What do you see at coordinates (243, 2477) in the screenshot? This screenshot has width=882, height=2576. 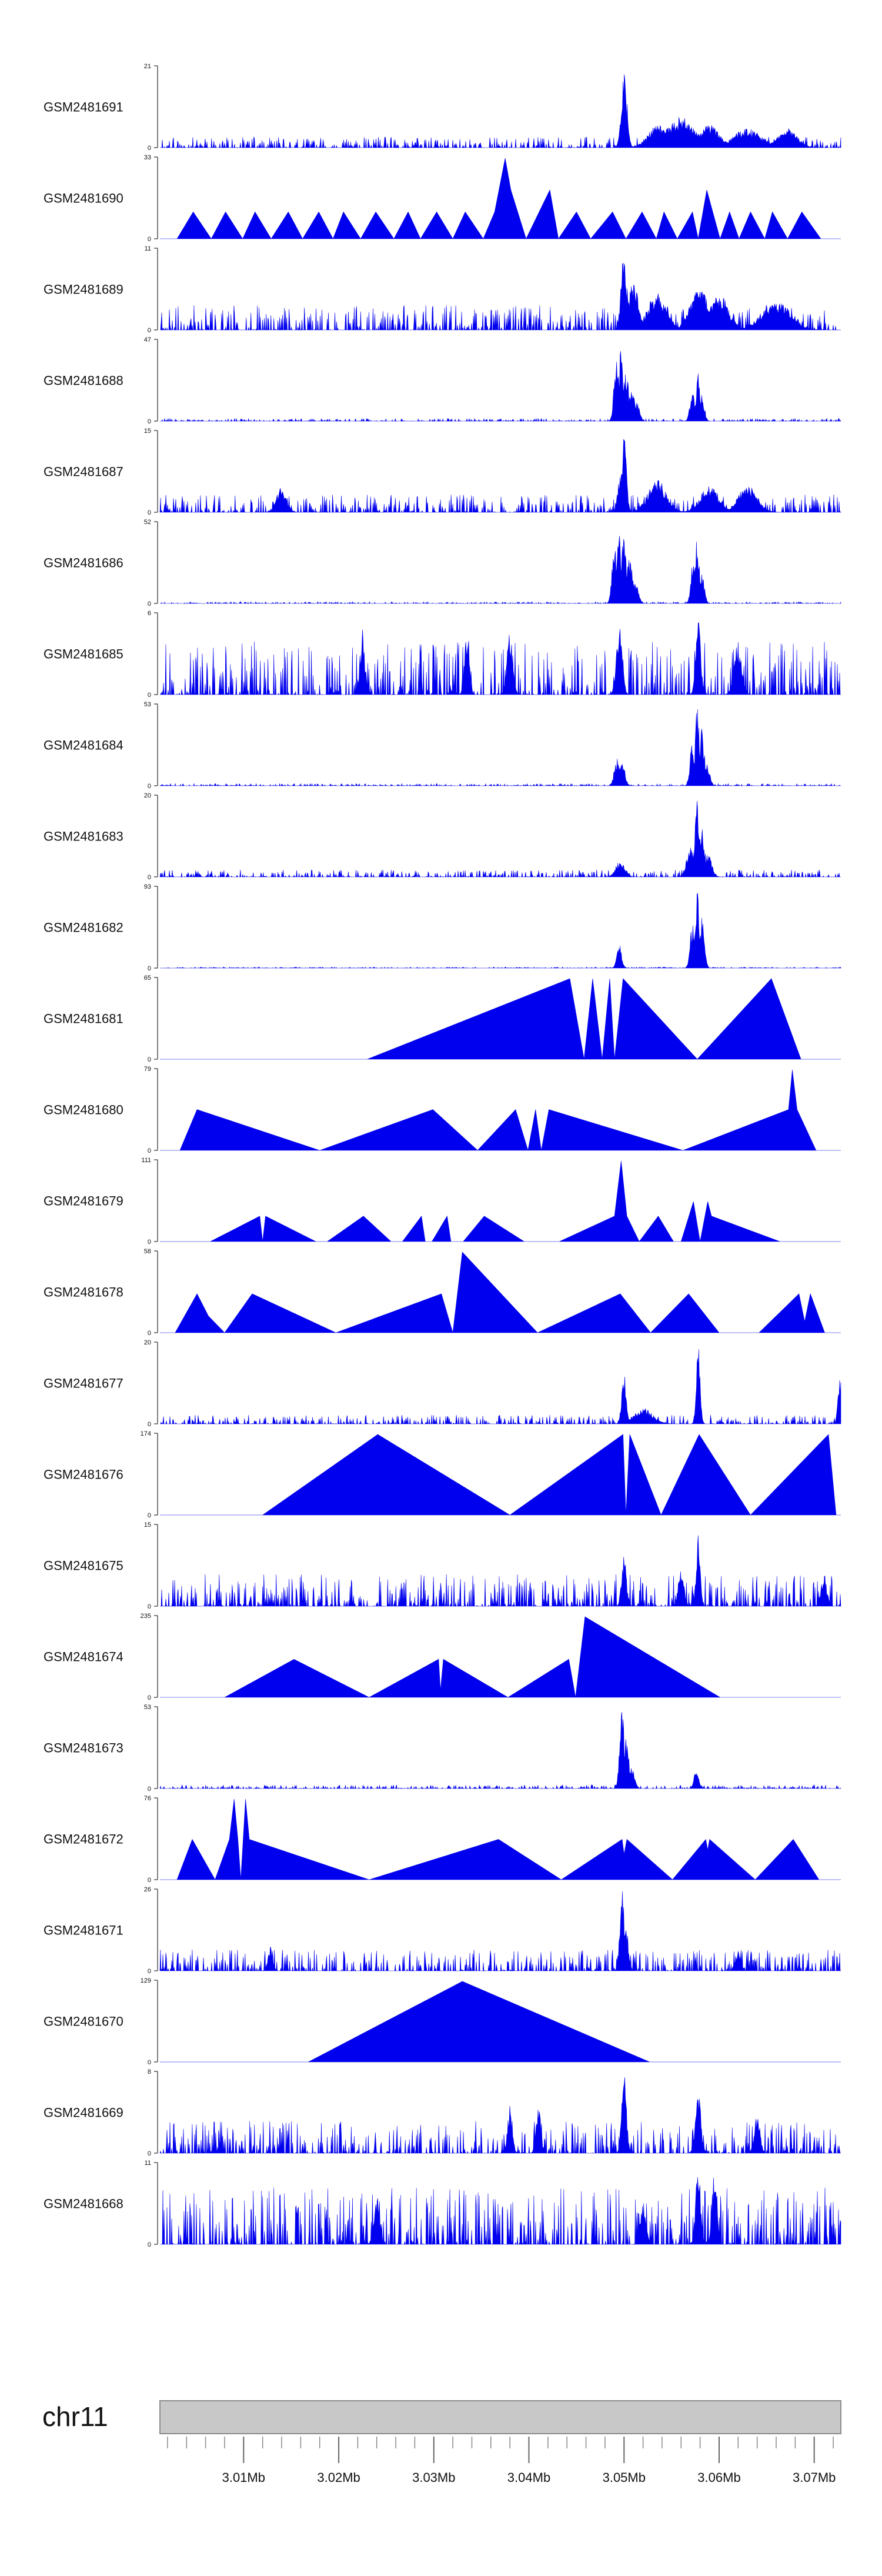 I see `tick-label: 3.01Mb` at bounding box center [243, 2477].